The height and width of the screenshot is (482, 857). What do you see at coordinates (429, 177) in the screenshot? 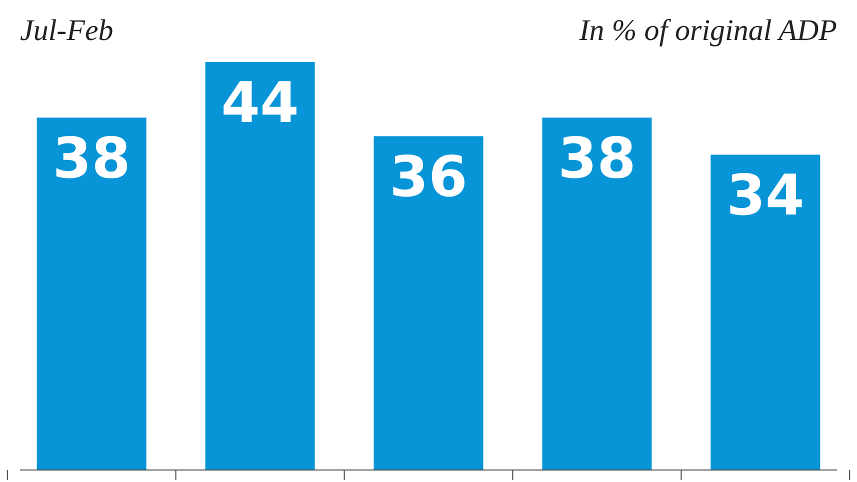
I see `data-label: 36` at bounding box center [429, 177].